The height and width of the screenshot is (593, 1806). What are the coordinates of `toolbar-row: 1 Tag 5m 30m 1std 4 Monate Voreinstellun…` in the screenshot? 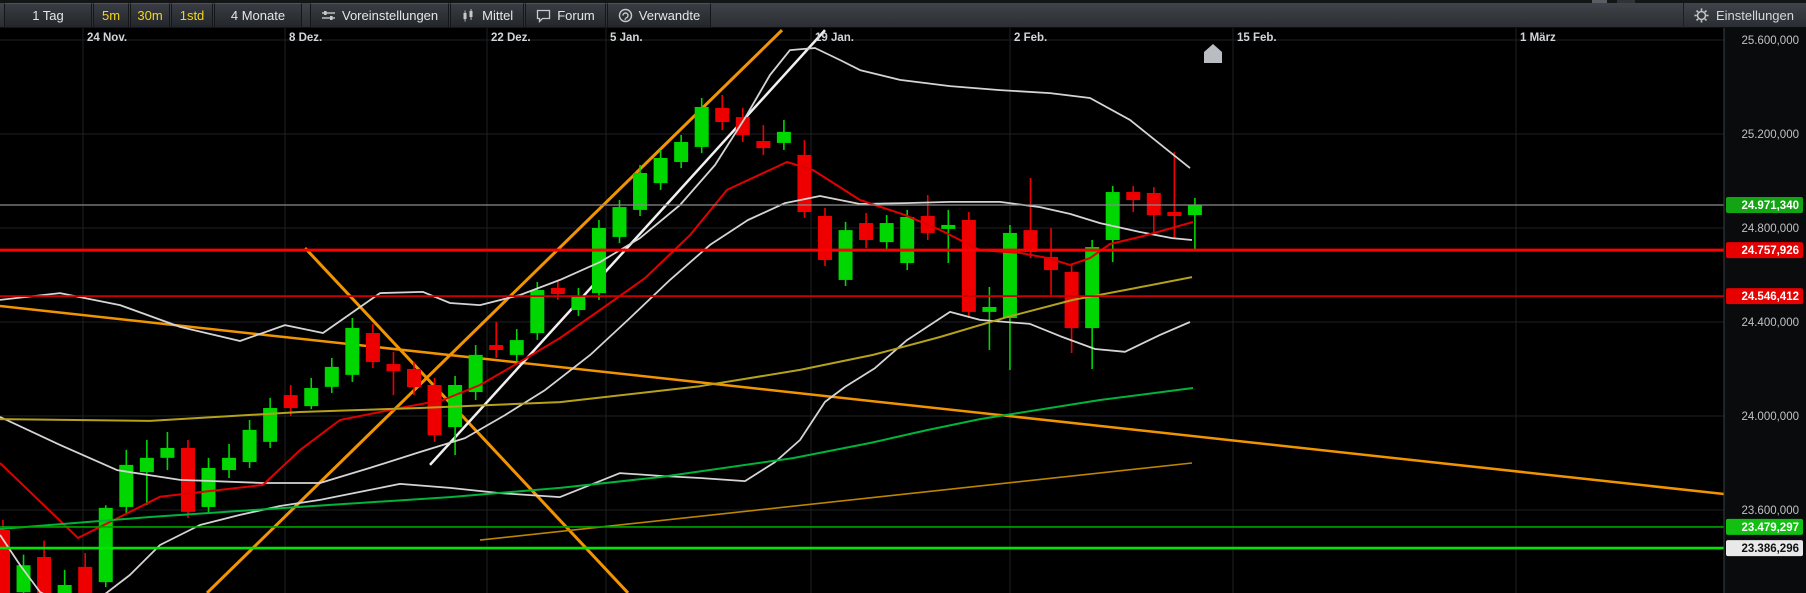 It's located at (903, 15).